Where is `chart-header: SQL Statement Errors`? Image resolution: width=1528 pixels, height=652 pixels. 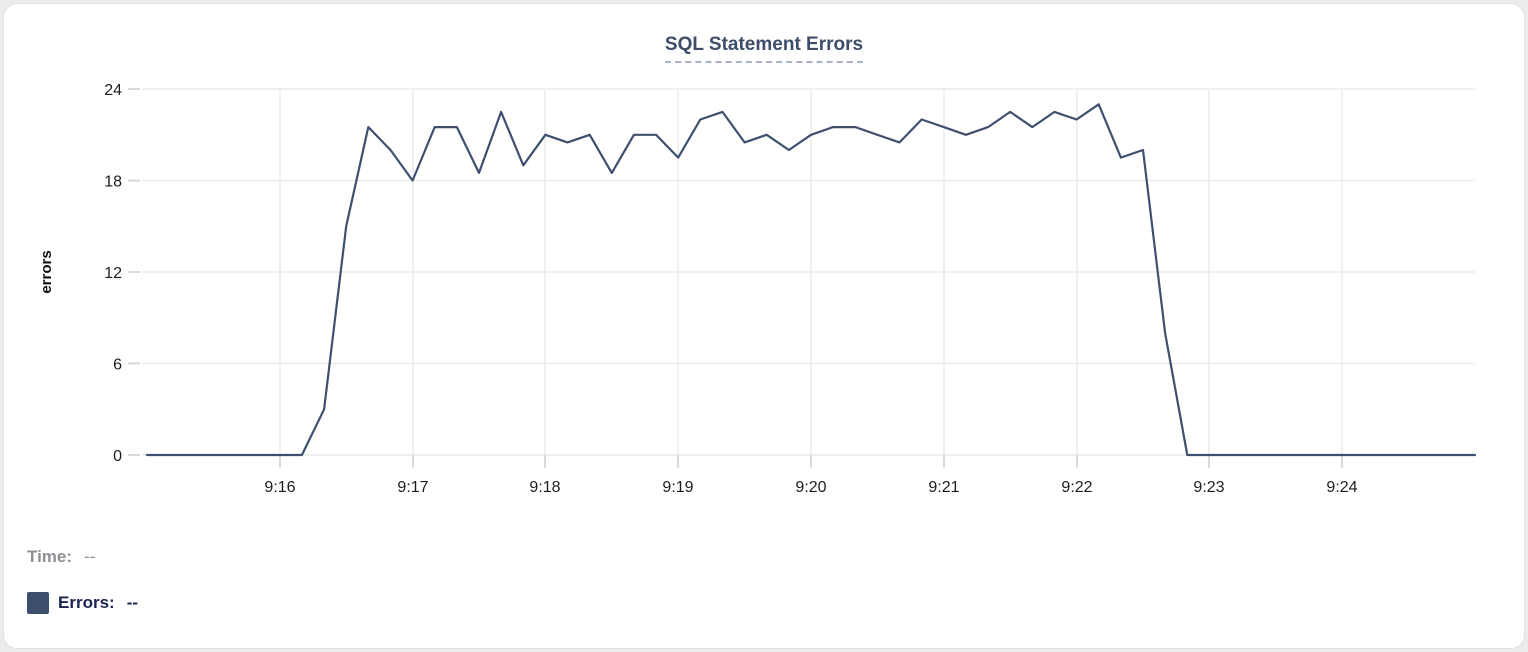
chart-header: SQL Statement Errors is located at coordinates (764, 48).